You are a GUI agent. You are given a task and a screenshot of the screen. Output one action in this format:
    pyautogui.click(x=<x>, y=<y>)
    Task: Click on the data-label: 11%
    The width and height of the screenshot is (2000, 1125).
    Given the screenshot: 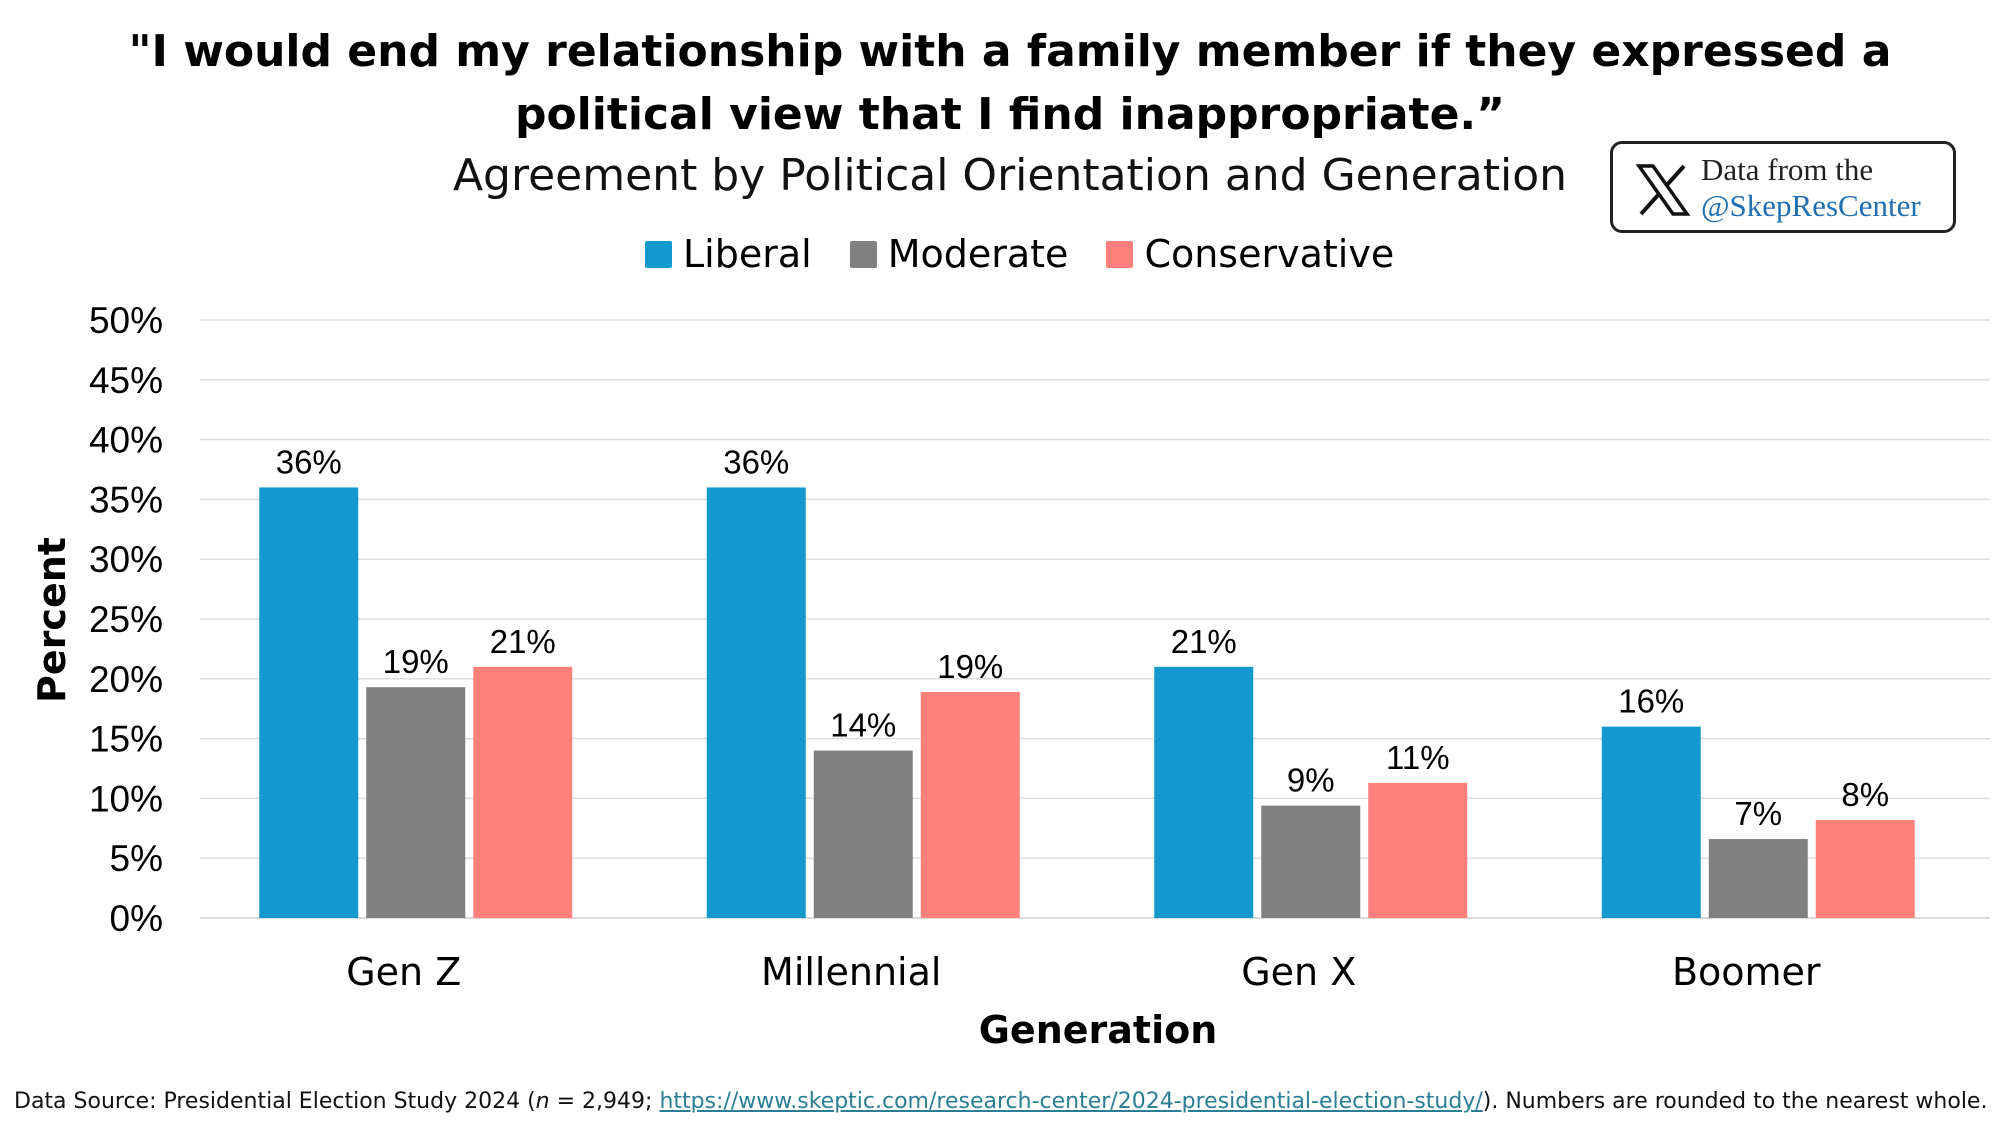 What is the action you would take?
    pyautogui.click(x=1418, y=757)
    